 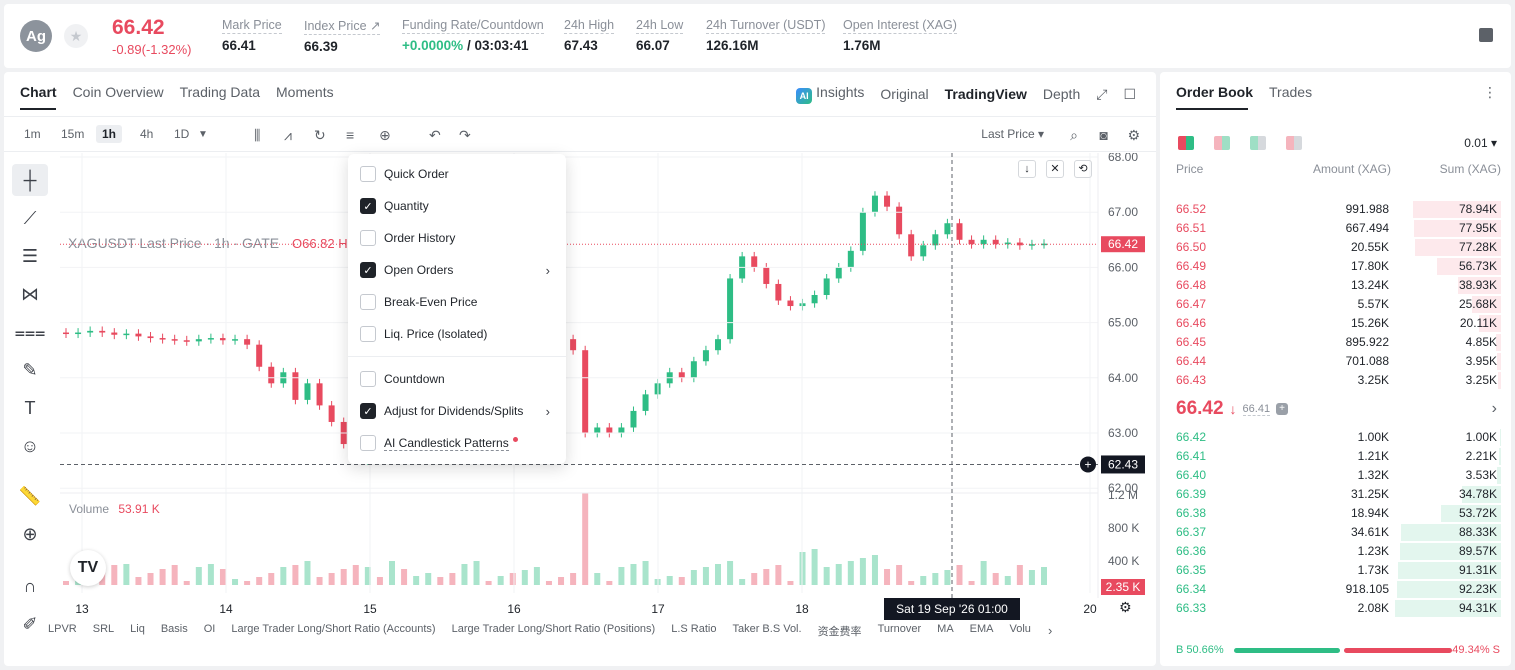 I want to click on asks-view-icon, so click(x=1258, y=143).